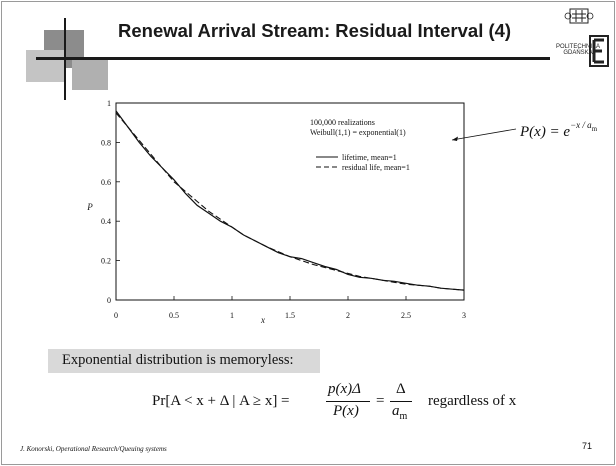 Image resolution: width=616 pixels, height=466 pixels. Describe the element at coordinates (577, 47) in the screenshot. I see `logo-text-line1: POLITECHNIKA` at that location.